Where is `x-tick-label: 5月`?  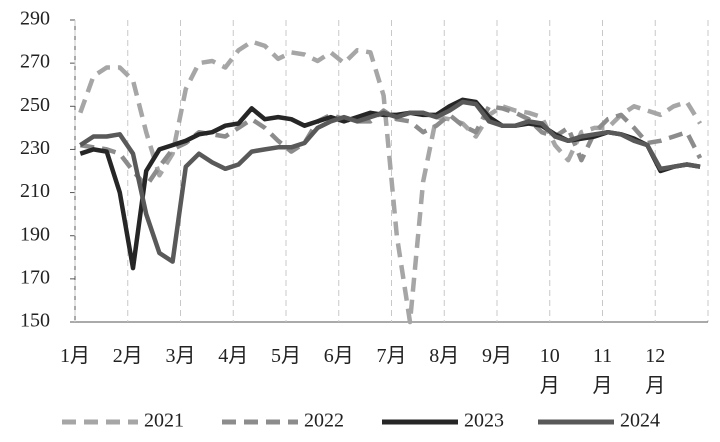
x-tick-label: 5月 is located at coordinates (286, 356).